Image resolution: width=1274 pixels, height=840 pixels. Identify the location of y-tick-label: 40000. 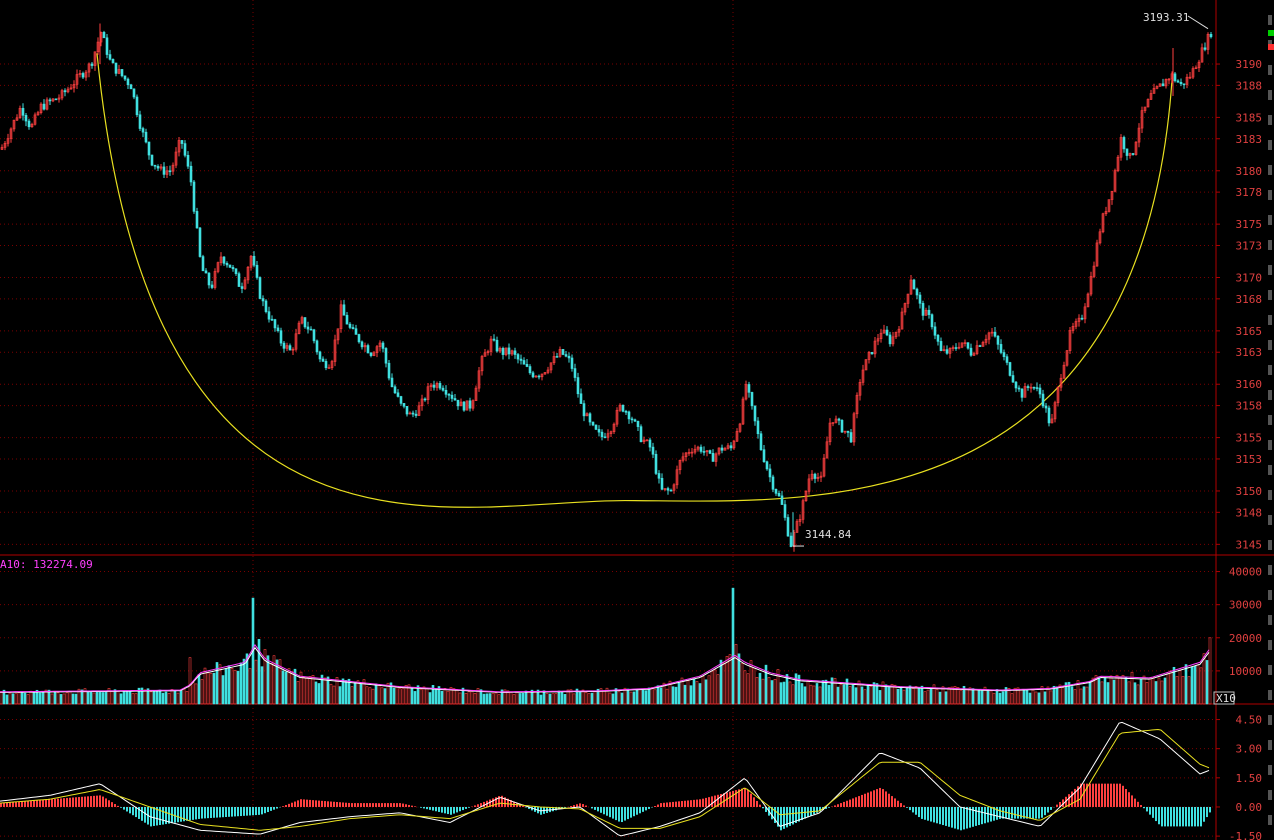
(1245, 572).